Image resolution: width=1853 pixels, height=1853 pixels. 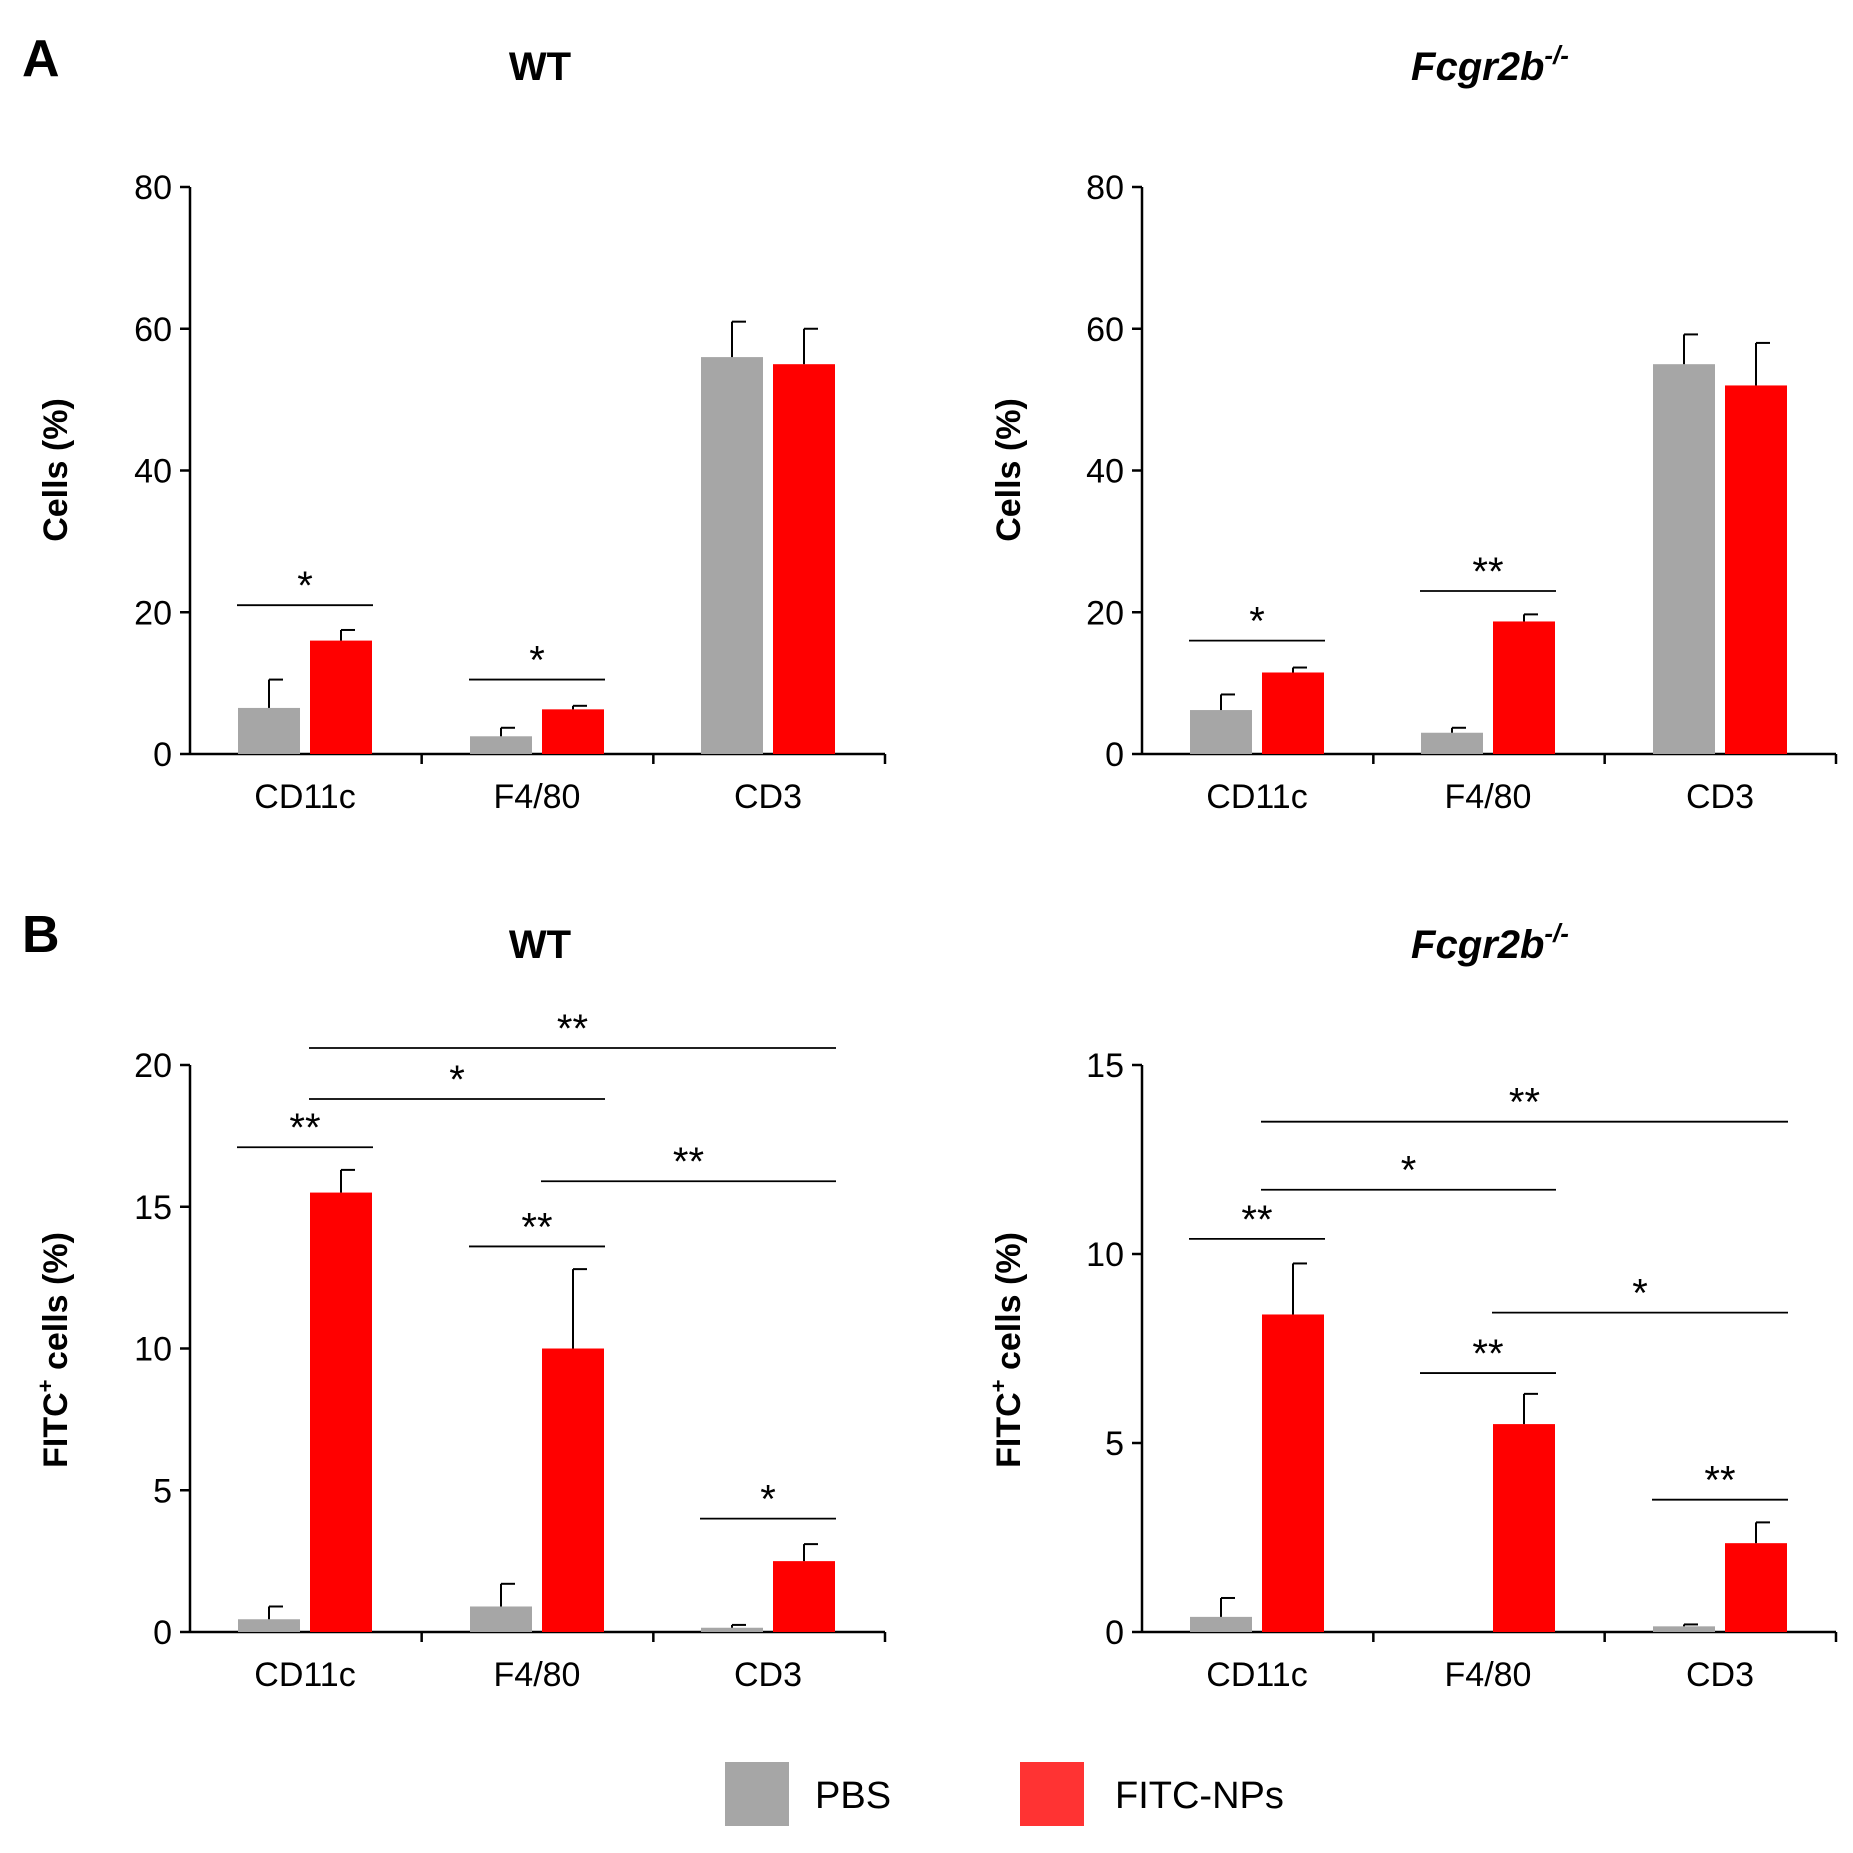 What do you see at coordinates (1052, 1794) in the screenshot?
I see `legend-swatch-fitc-nps` at bounding box center [1052, 1794].